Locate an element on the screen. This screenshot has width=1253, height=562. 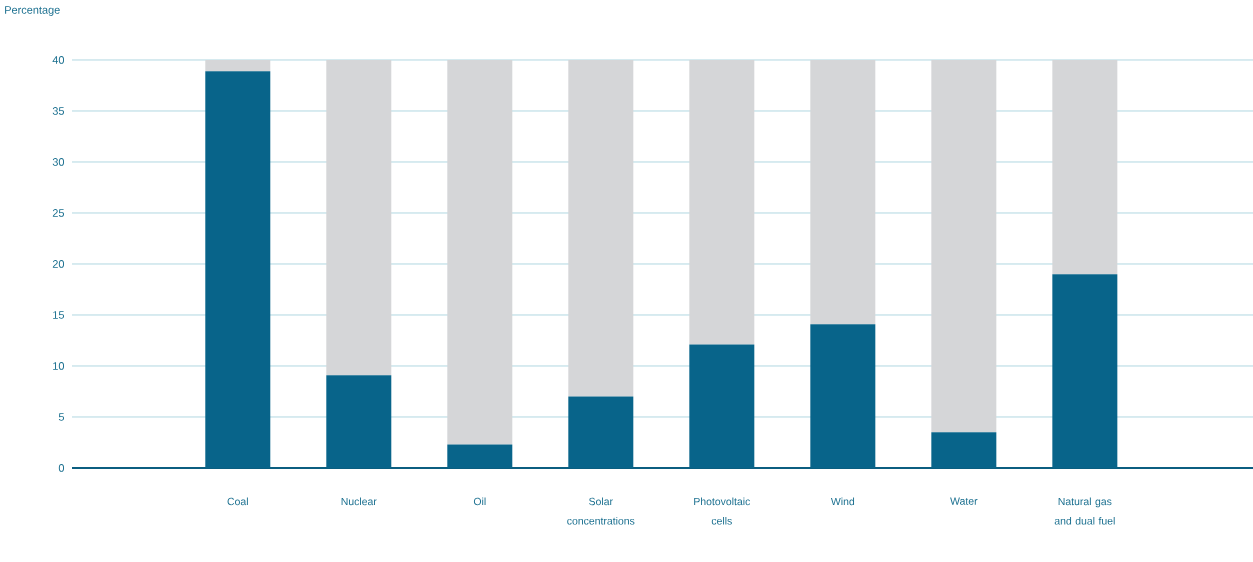
y-tick-label: 35 is located at coordinates (58, 111).